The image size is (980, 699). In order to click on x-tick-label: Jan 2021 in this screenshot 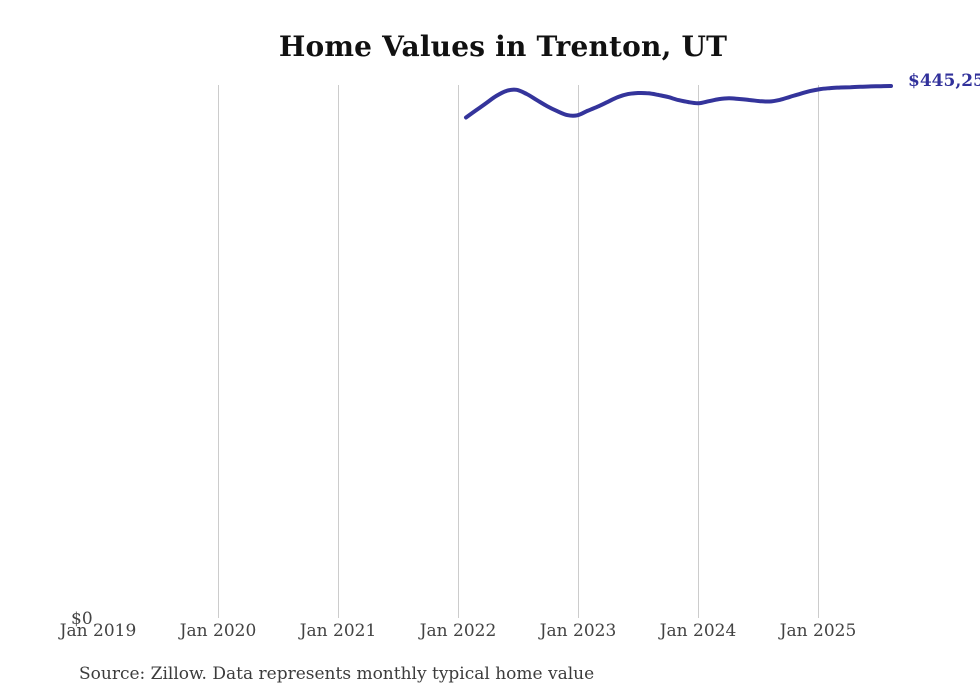, I will do `click(338, 631)`.